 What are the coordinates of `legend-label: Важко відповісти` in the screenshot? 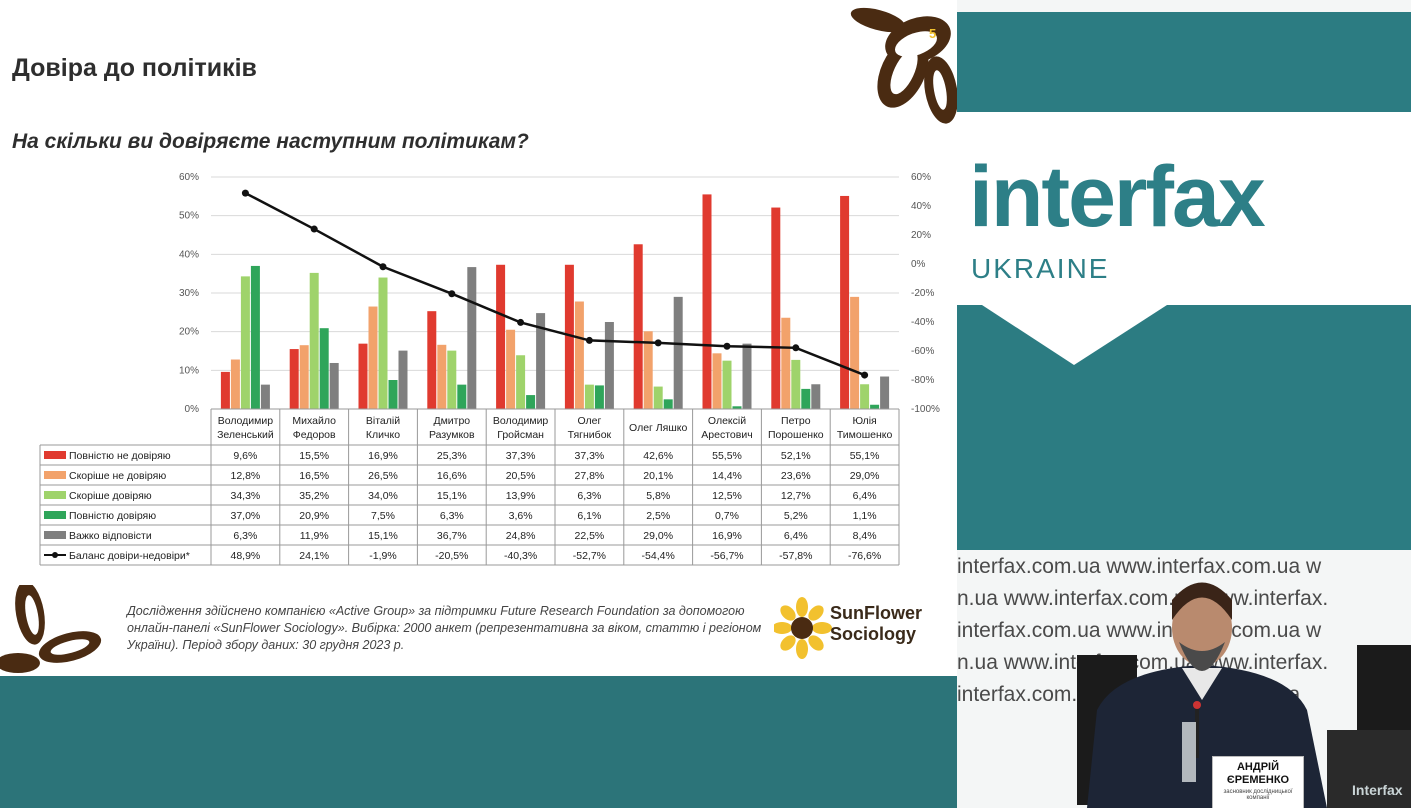 It's located at (110, 536).